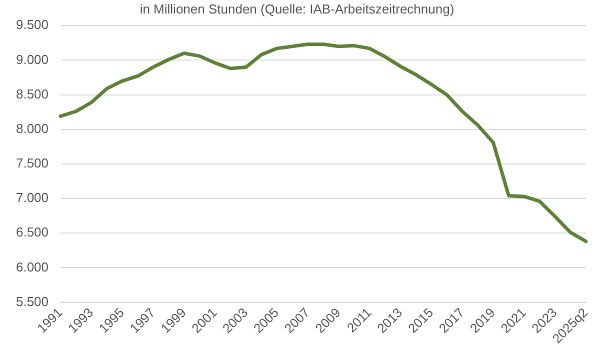 The width and height of the screenshot is (600, 352). What do you see at coordinates (32, 24) in the screenshot?
I see `y-tick-label: 9.500` at bounding box center [32, 24].